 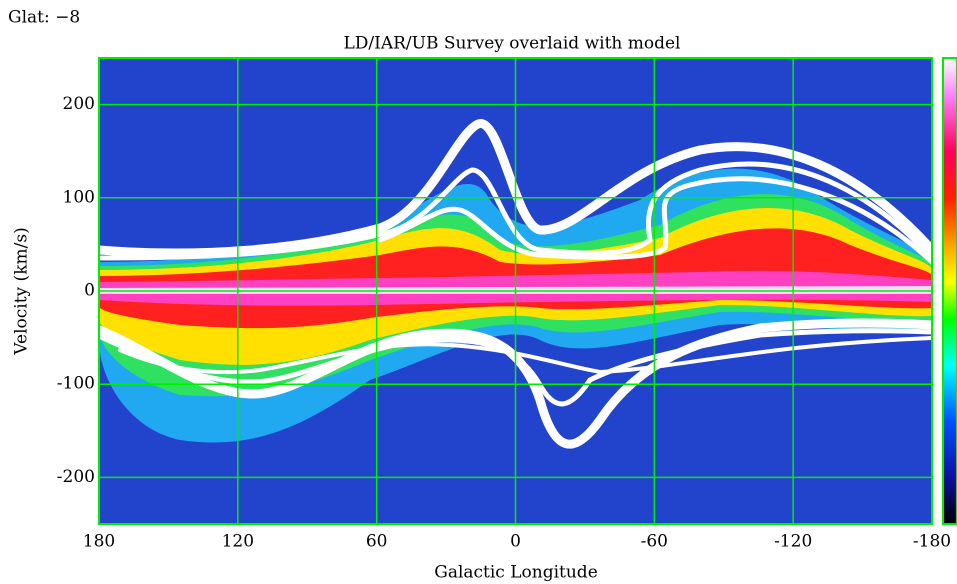 I want to click on chart-title: LD/IAR/UB Survey overlaid with model, so click(x=511, y=44).